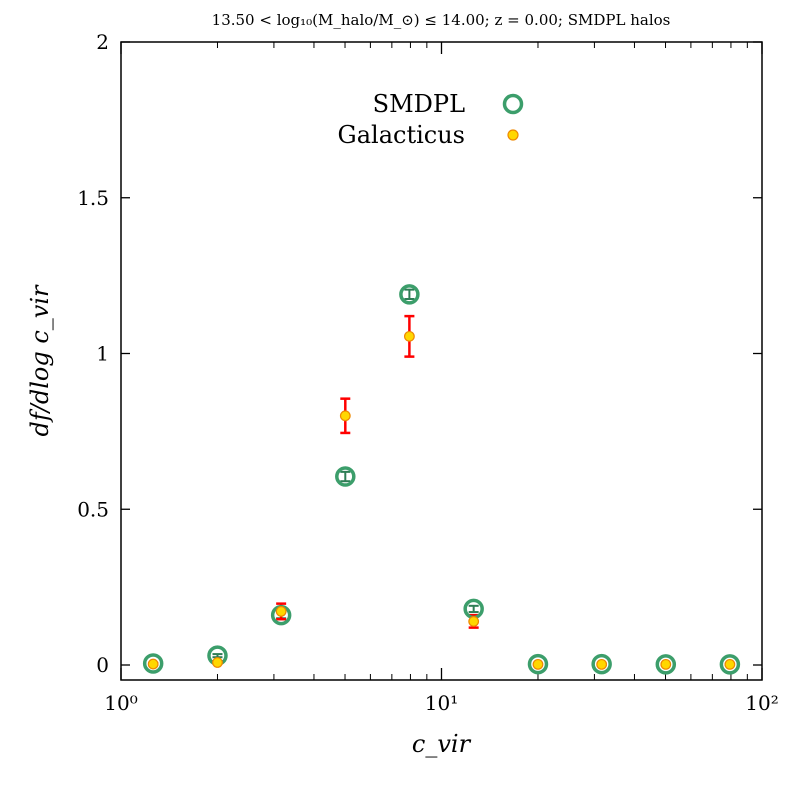  I want to click on x-axis-label: c_vir, so click(442, 744).